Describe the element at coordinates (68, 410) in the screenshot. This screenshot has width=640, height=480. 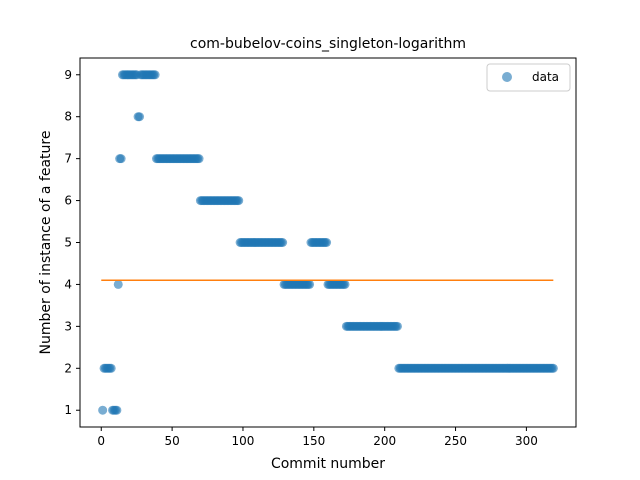
I see `y-tick-label: 1` at that location.